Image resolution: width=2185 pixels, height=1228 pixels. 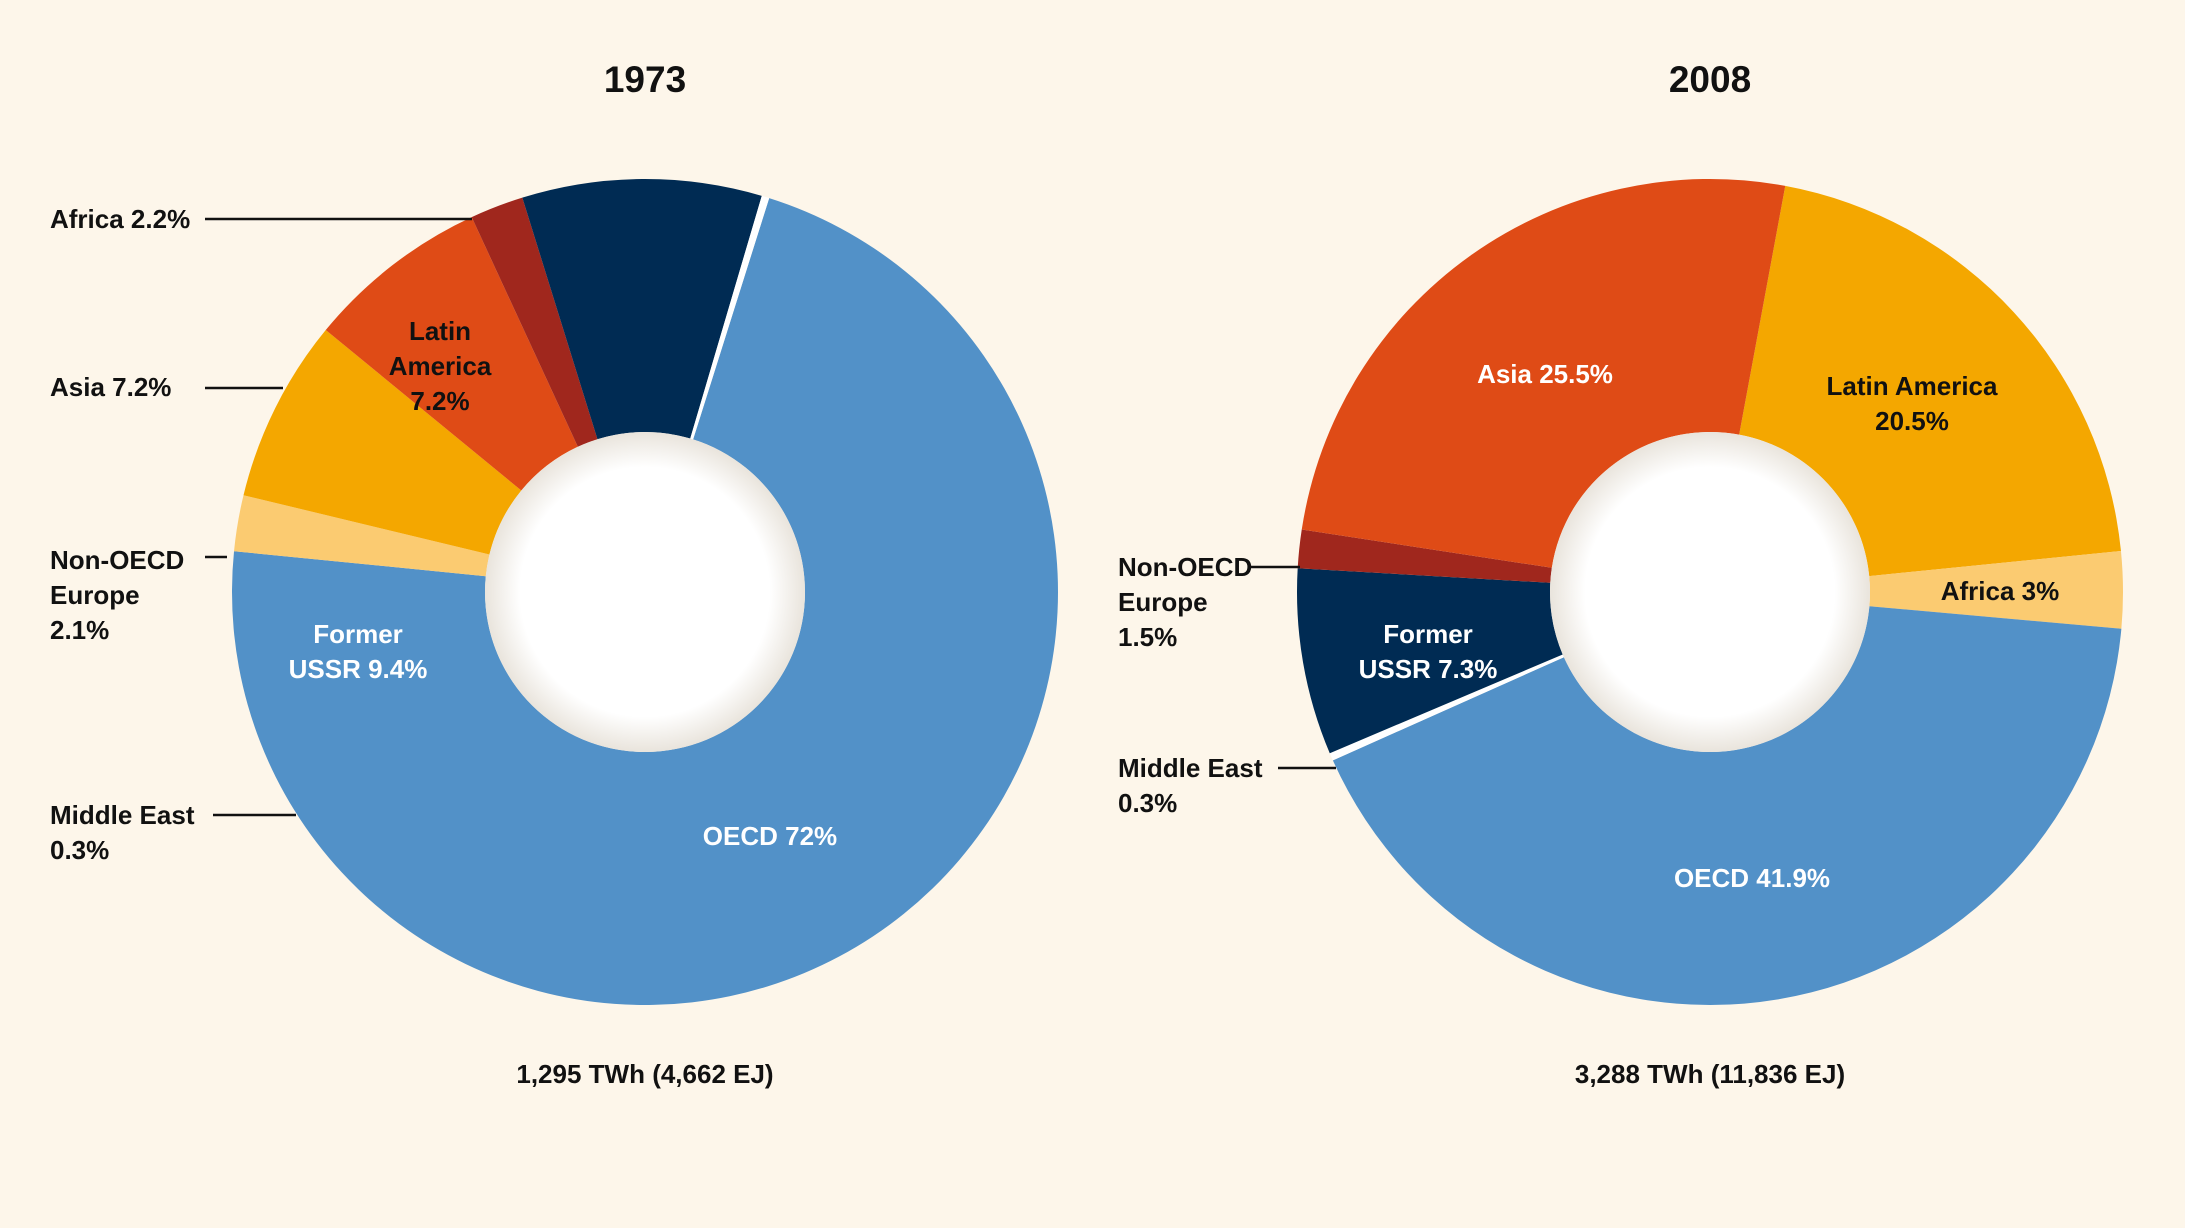 I want to click on chart-title-2008: 2008, so click(x=1710, y=79).